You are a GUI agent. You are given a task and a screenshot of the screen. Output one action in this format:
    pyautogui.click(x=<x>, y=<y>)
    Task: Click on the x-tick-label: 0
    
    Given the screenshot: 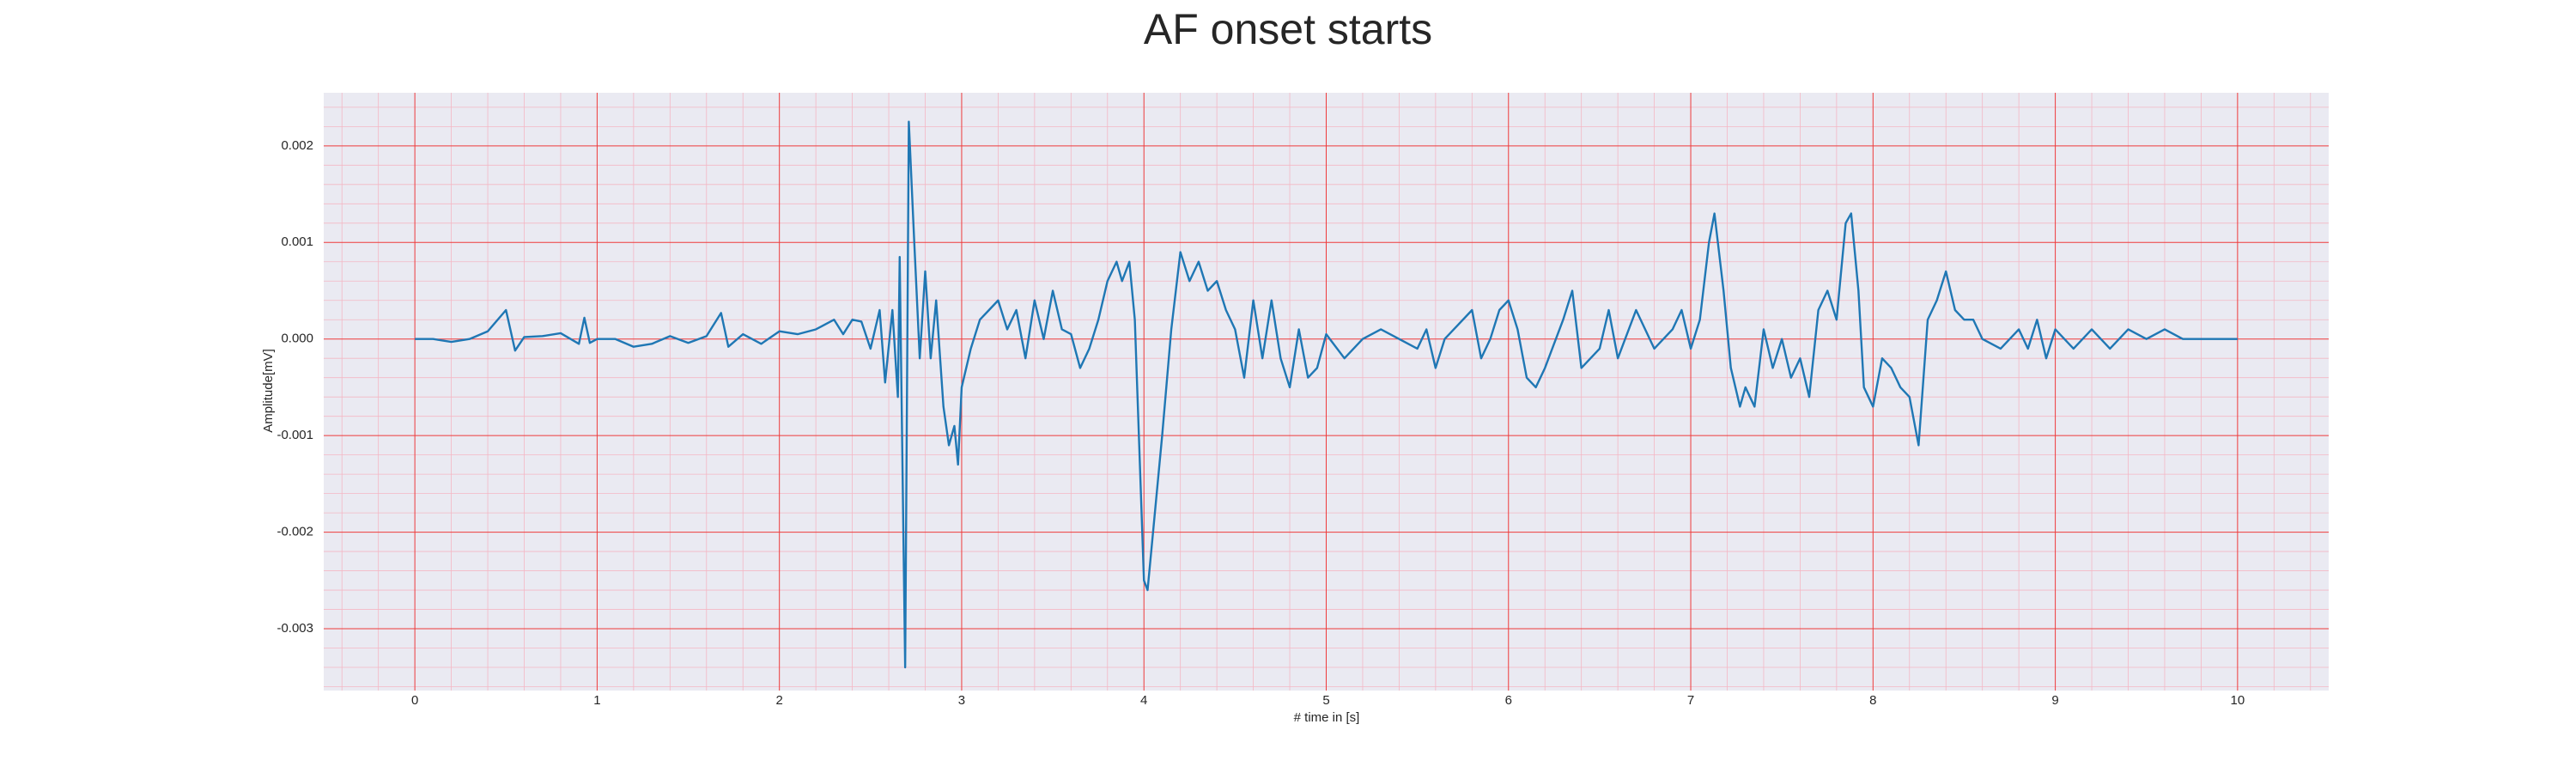 What is the action you would take?
    pyautogui.click(x=414, y=700)
    